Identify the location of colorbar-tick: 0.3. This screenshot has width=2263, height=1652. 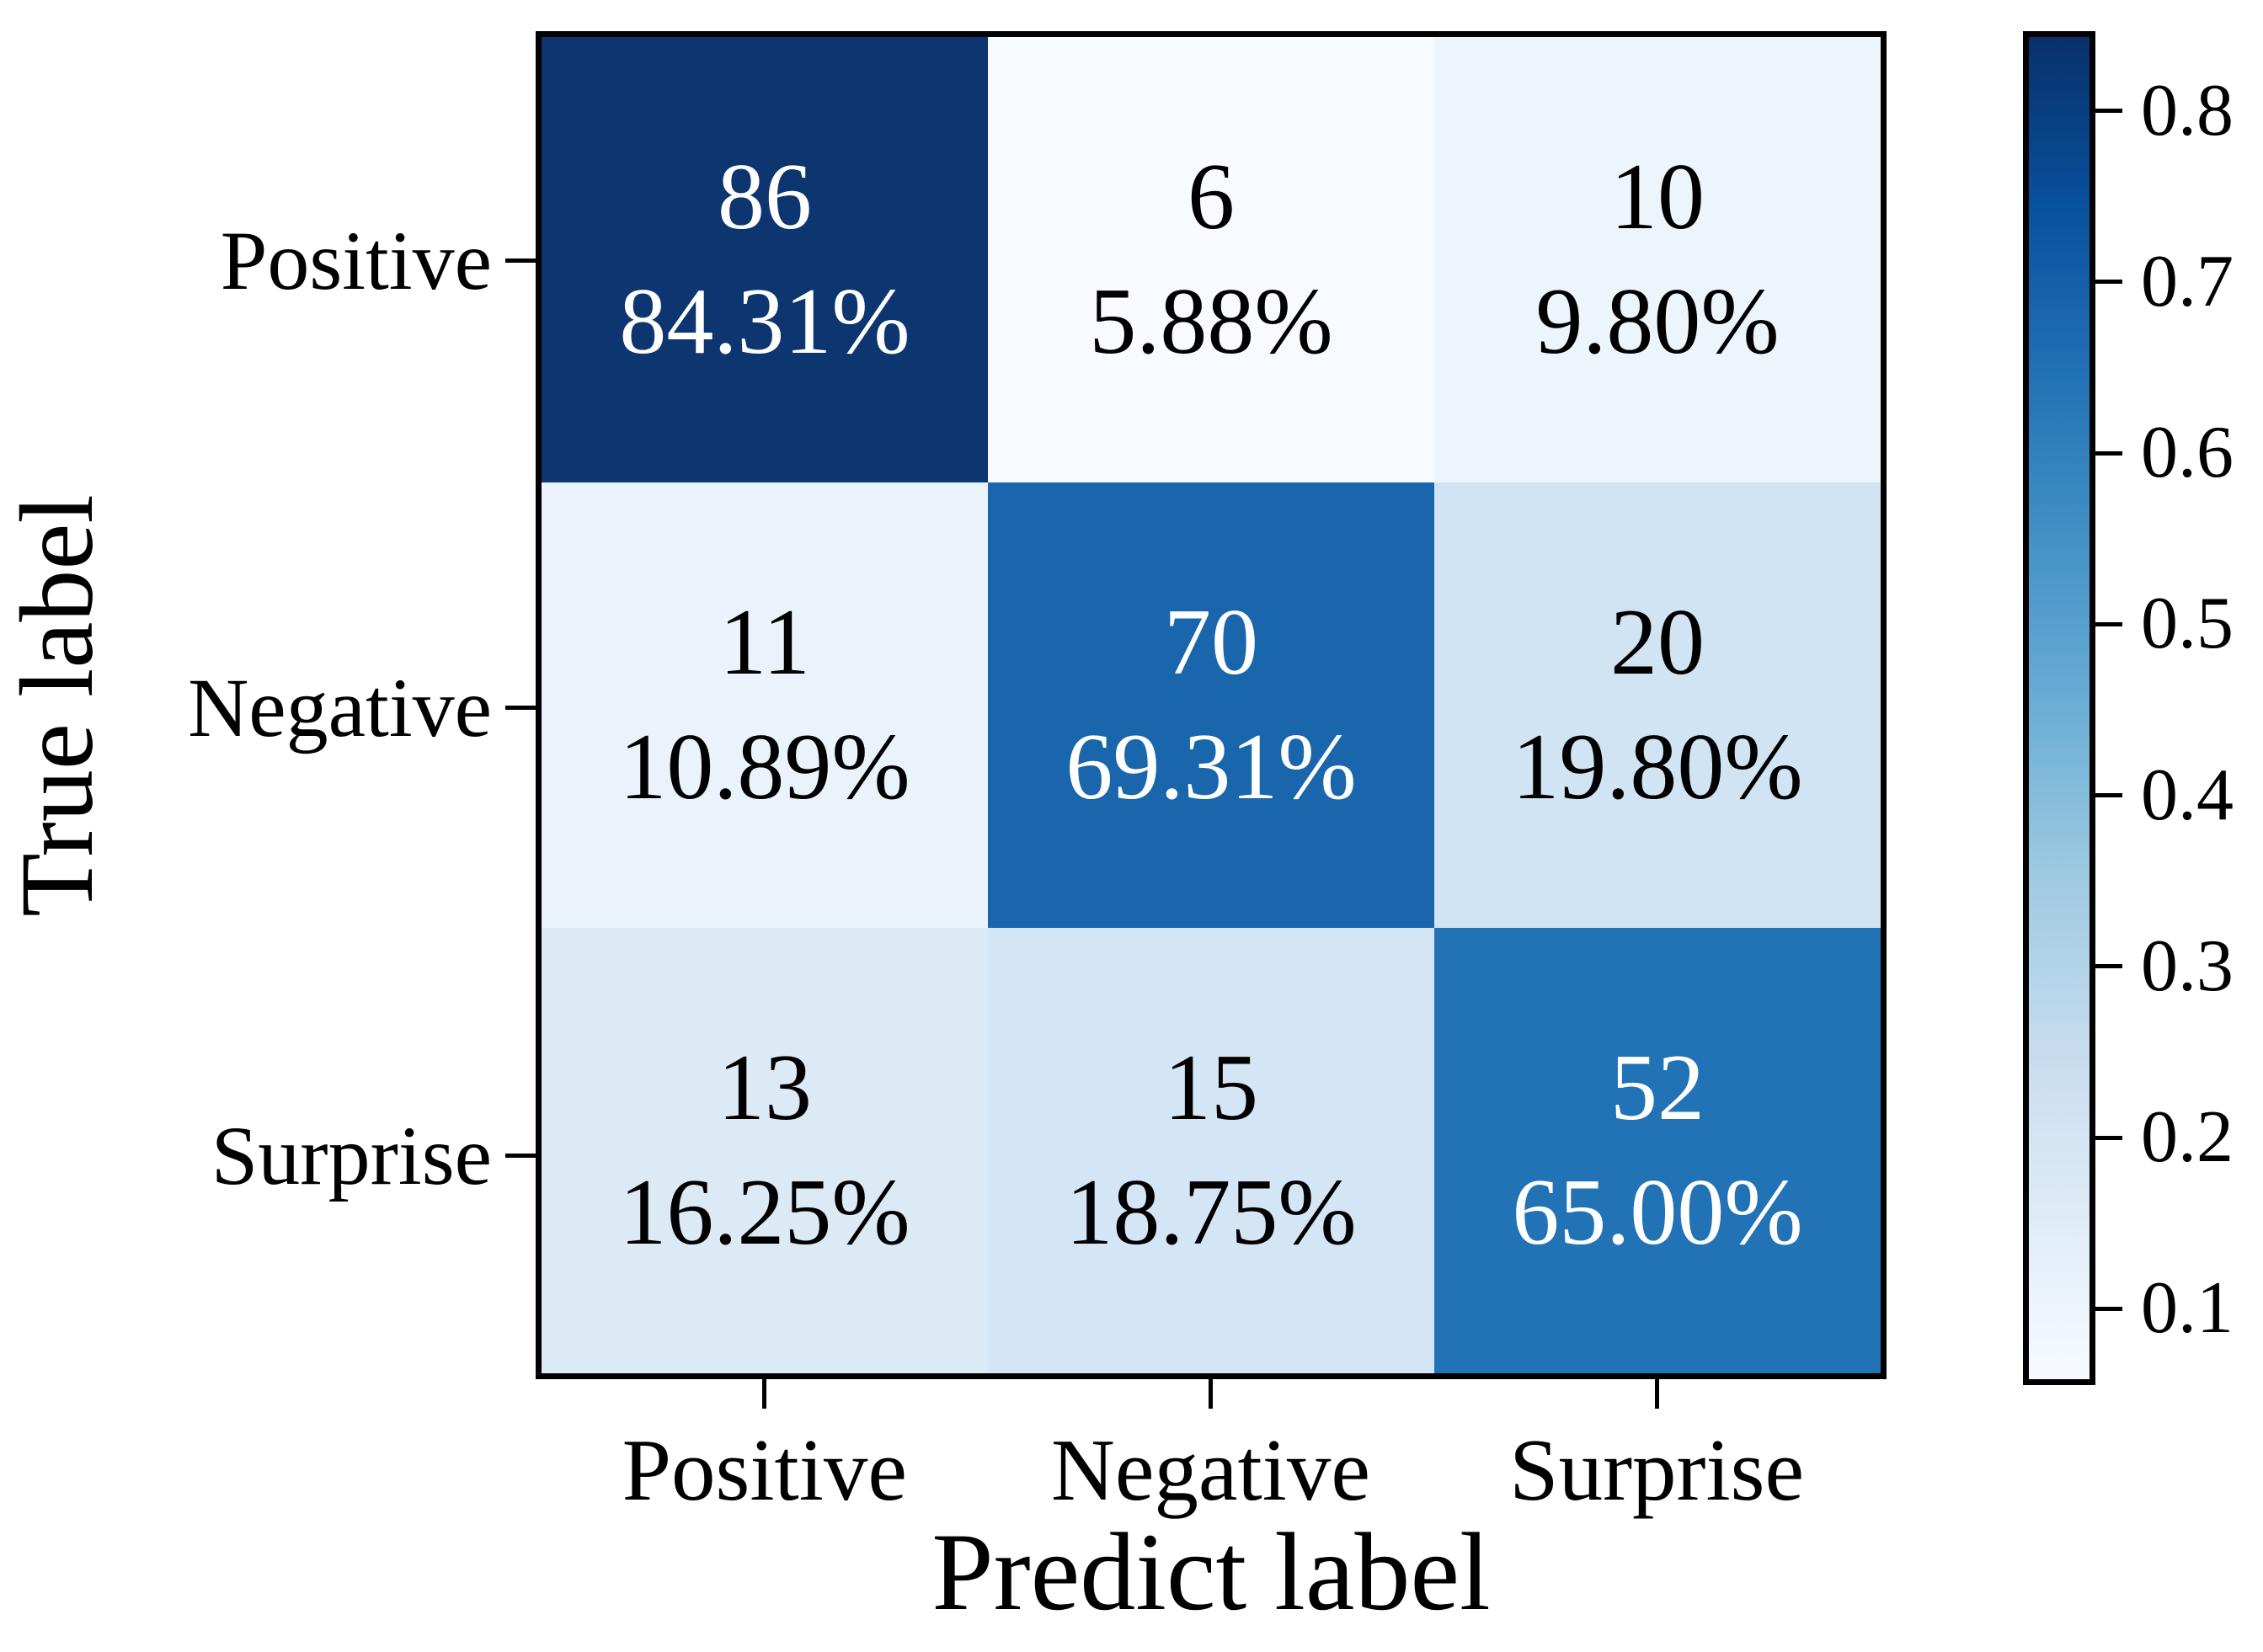
(2164, 966).